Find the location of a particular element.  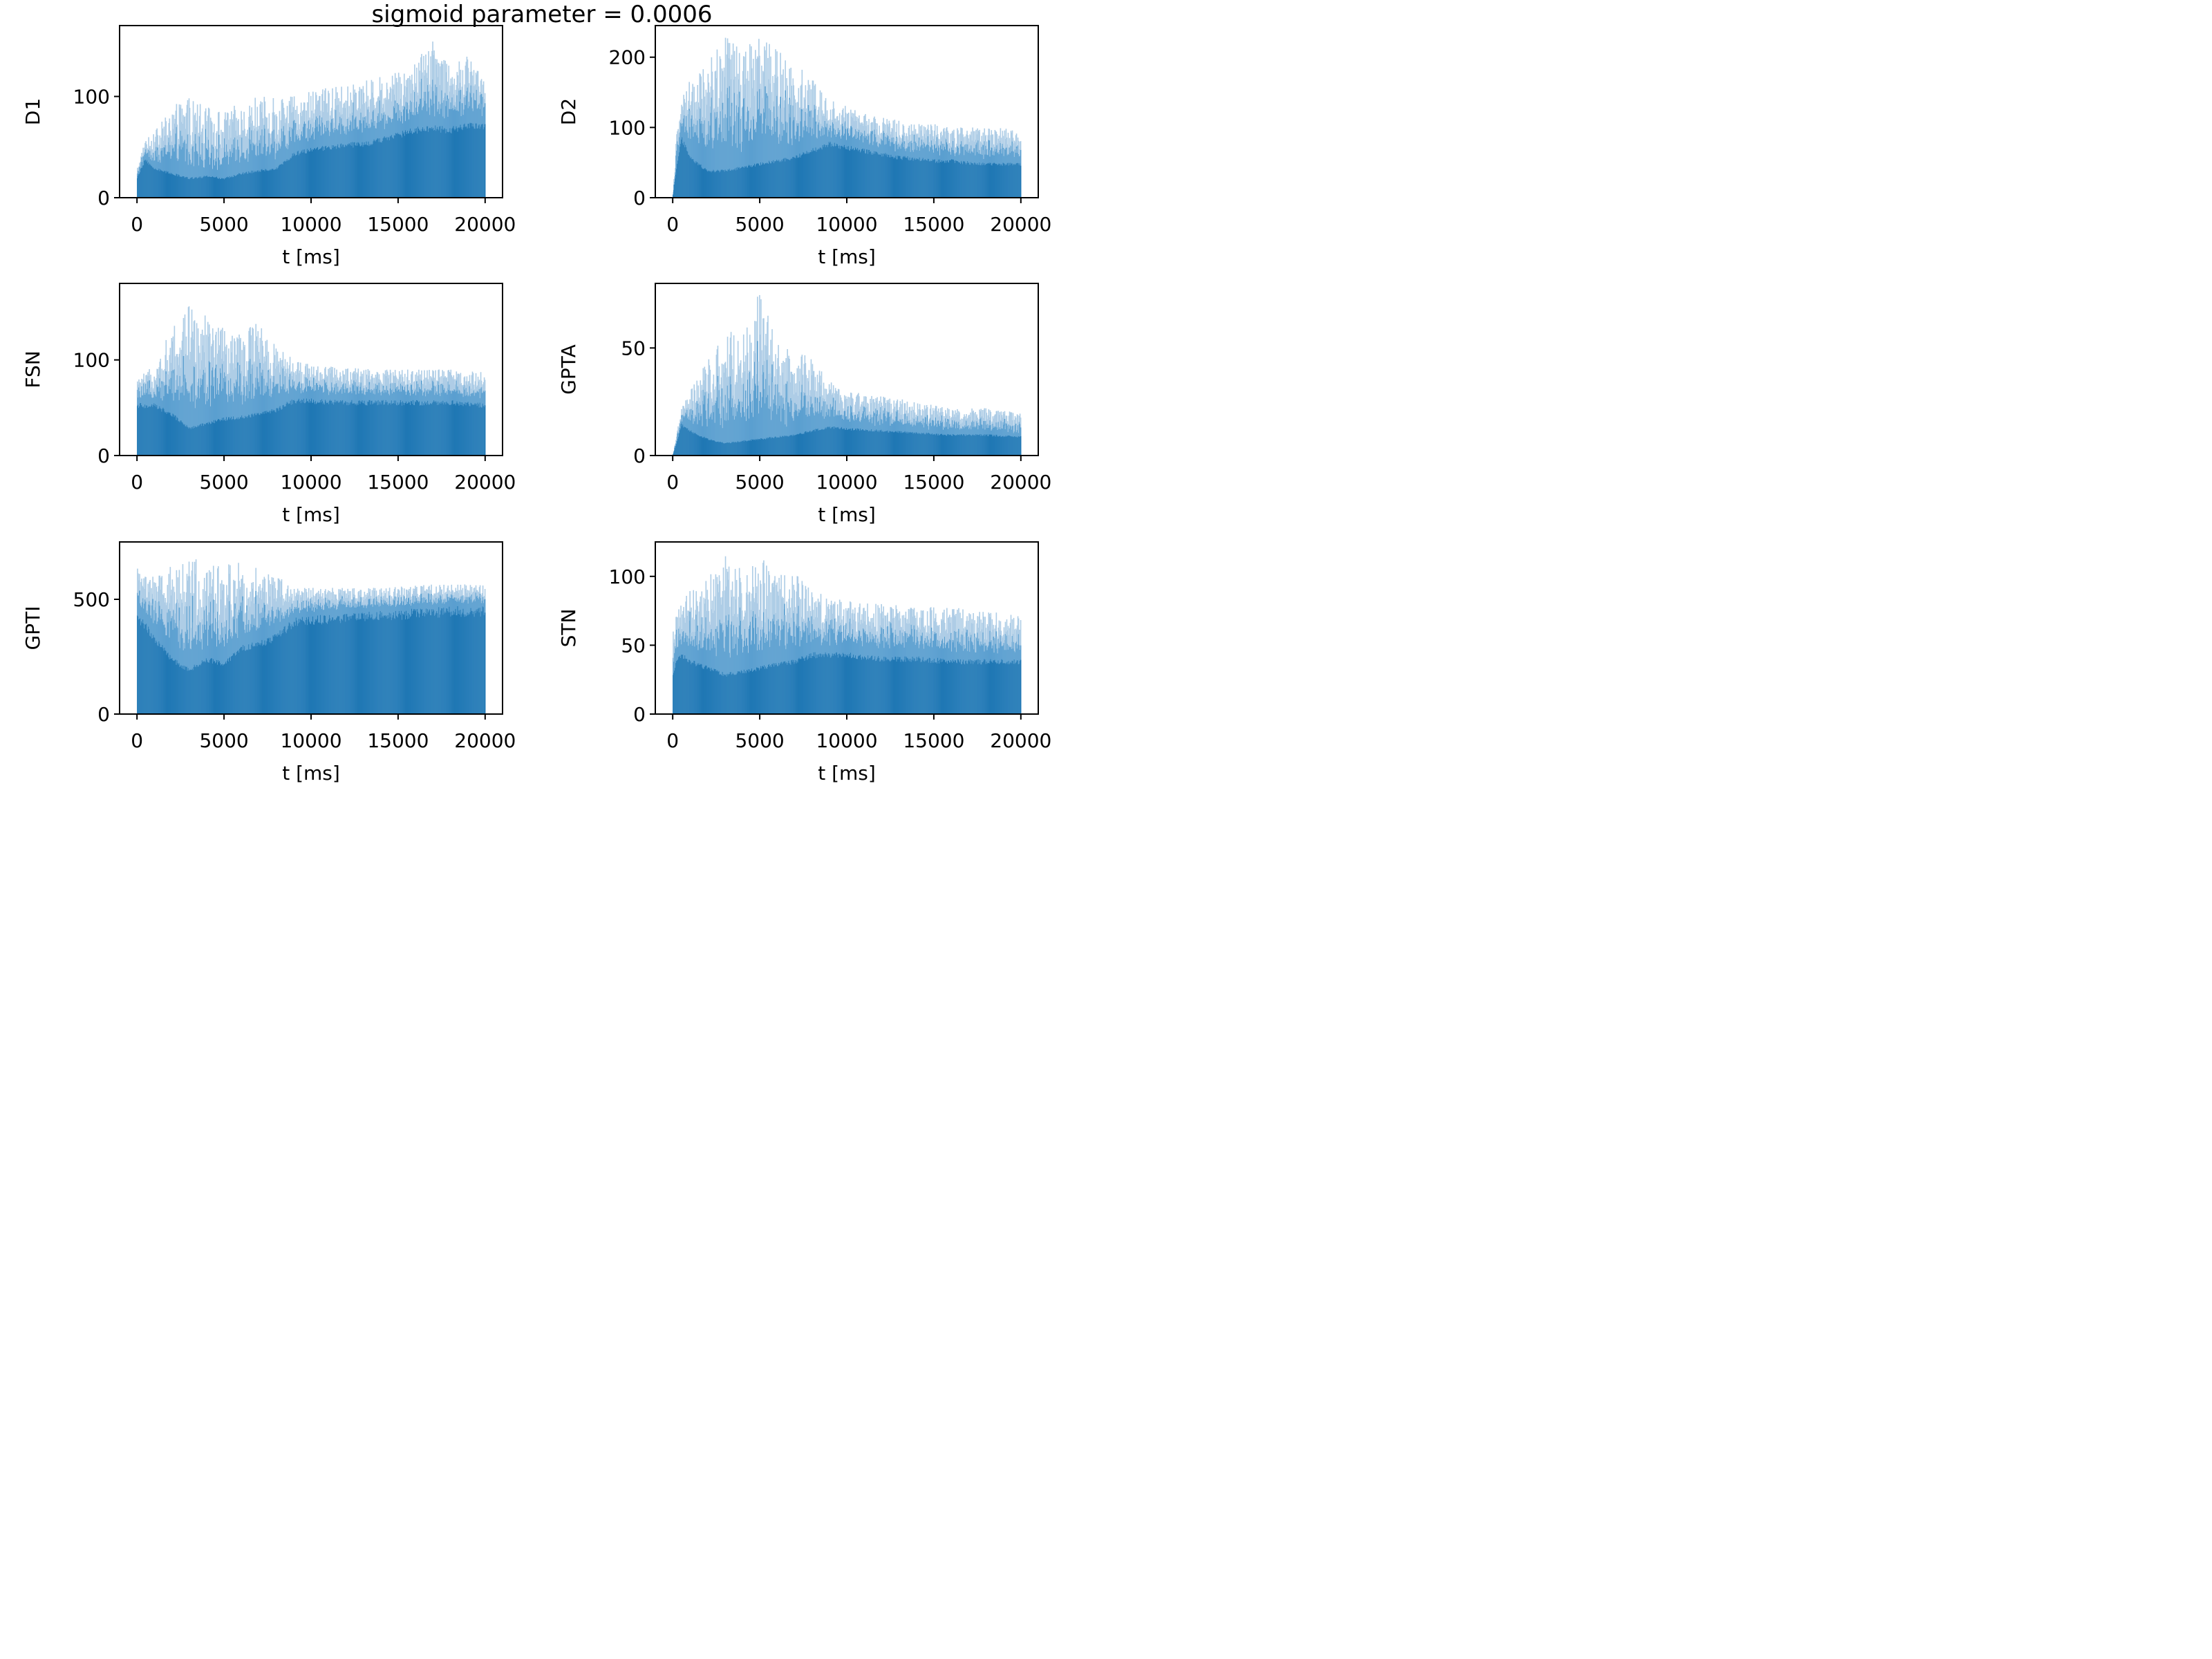

histogram-bars is located at coordinates (847, 375).